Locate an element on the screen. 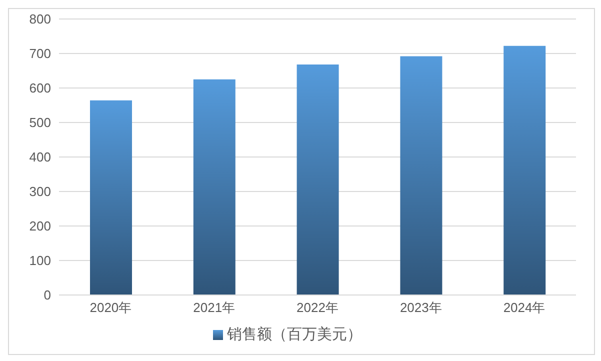 The image size is (601, 361). x-tick-label: 2022年 is located at coordinates (317, 308).